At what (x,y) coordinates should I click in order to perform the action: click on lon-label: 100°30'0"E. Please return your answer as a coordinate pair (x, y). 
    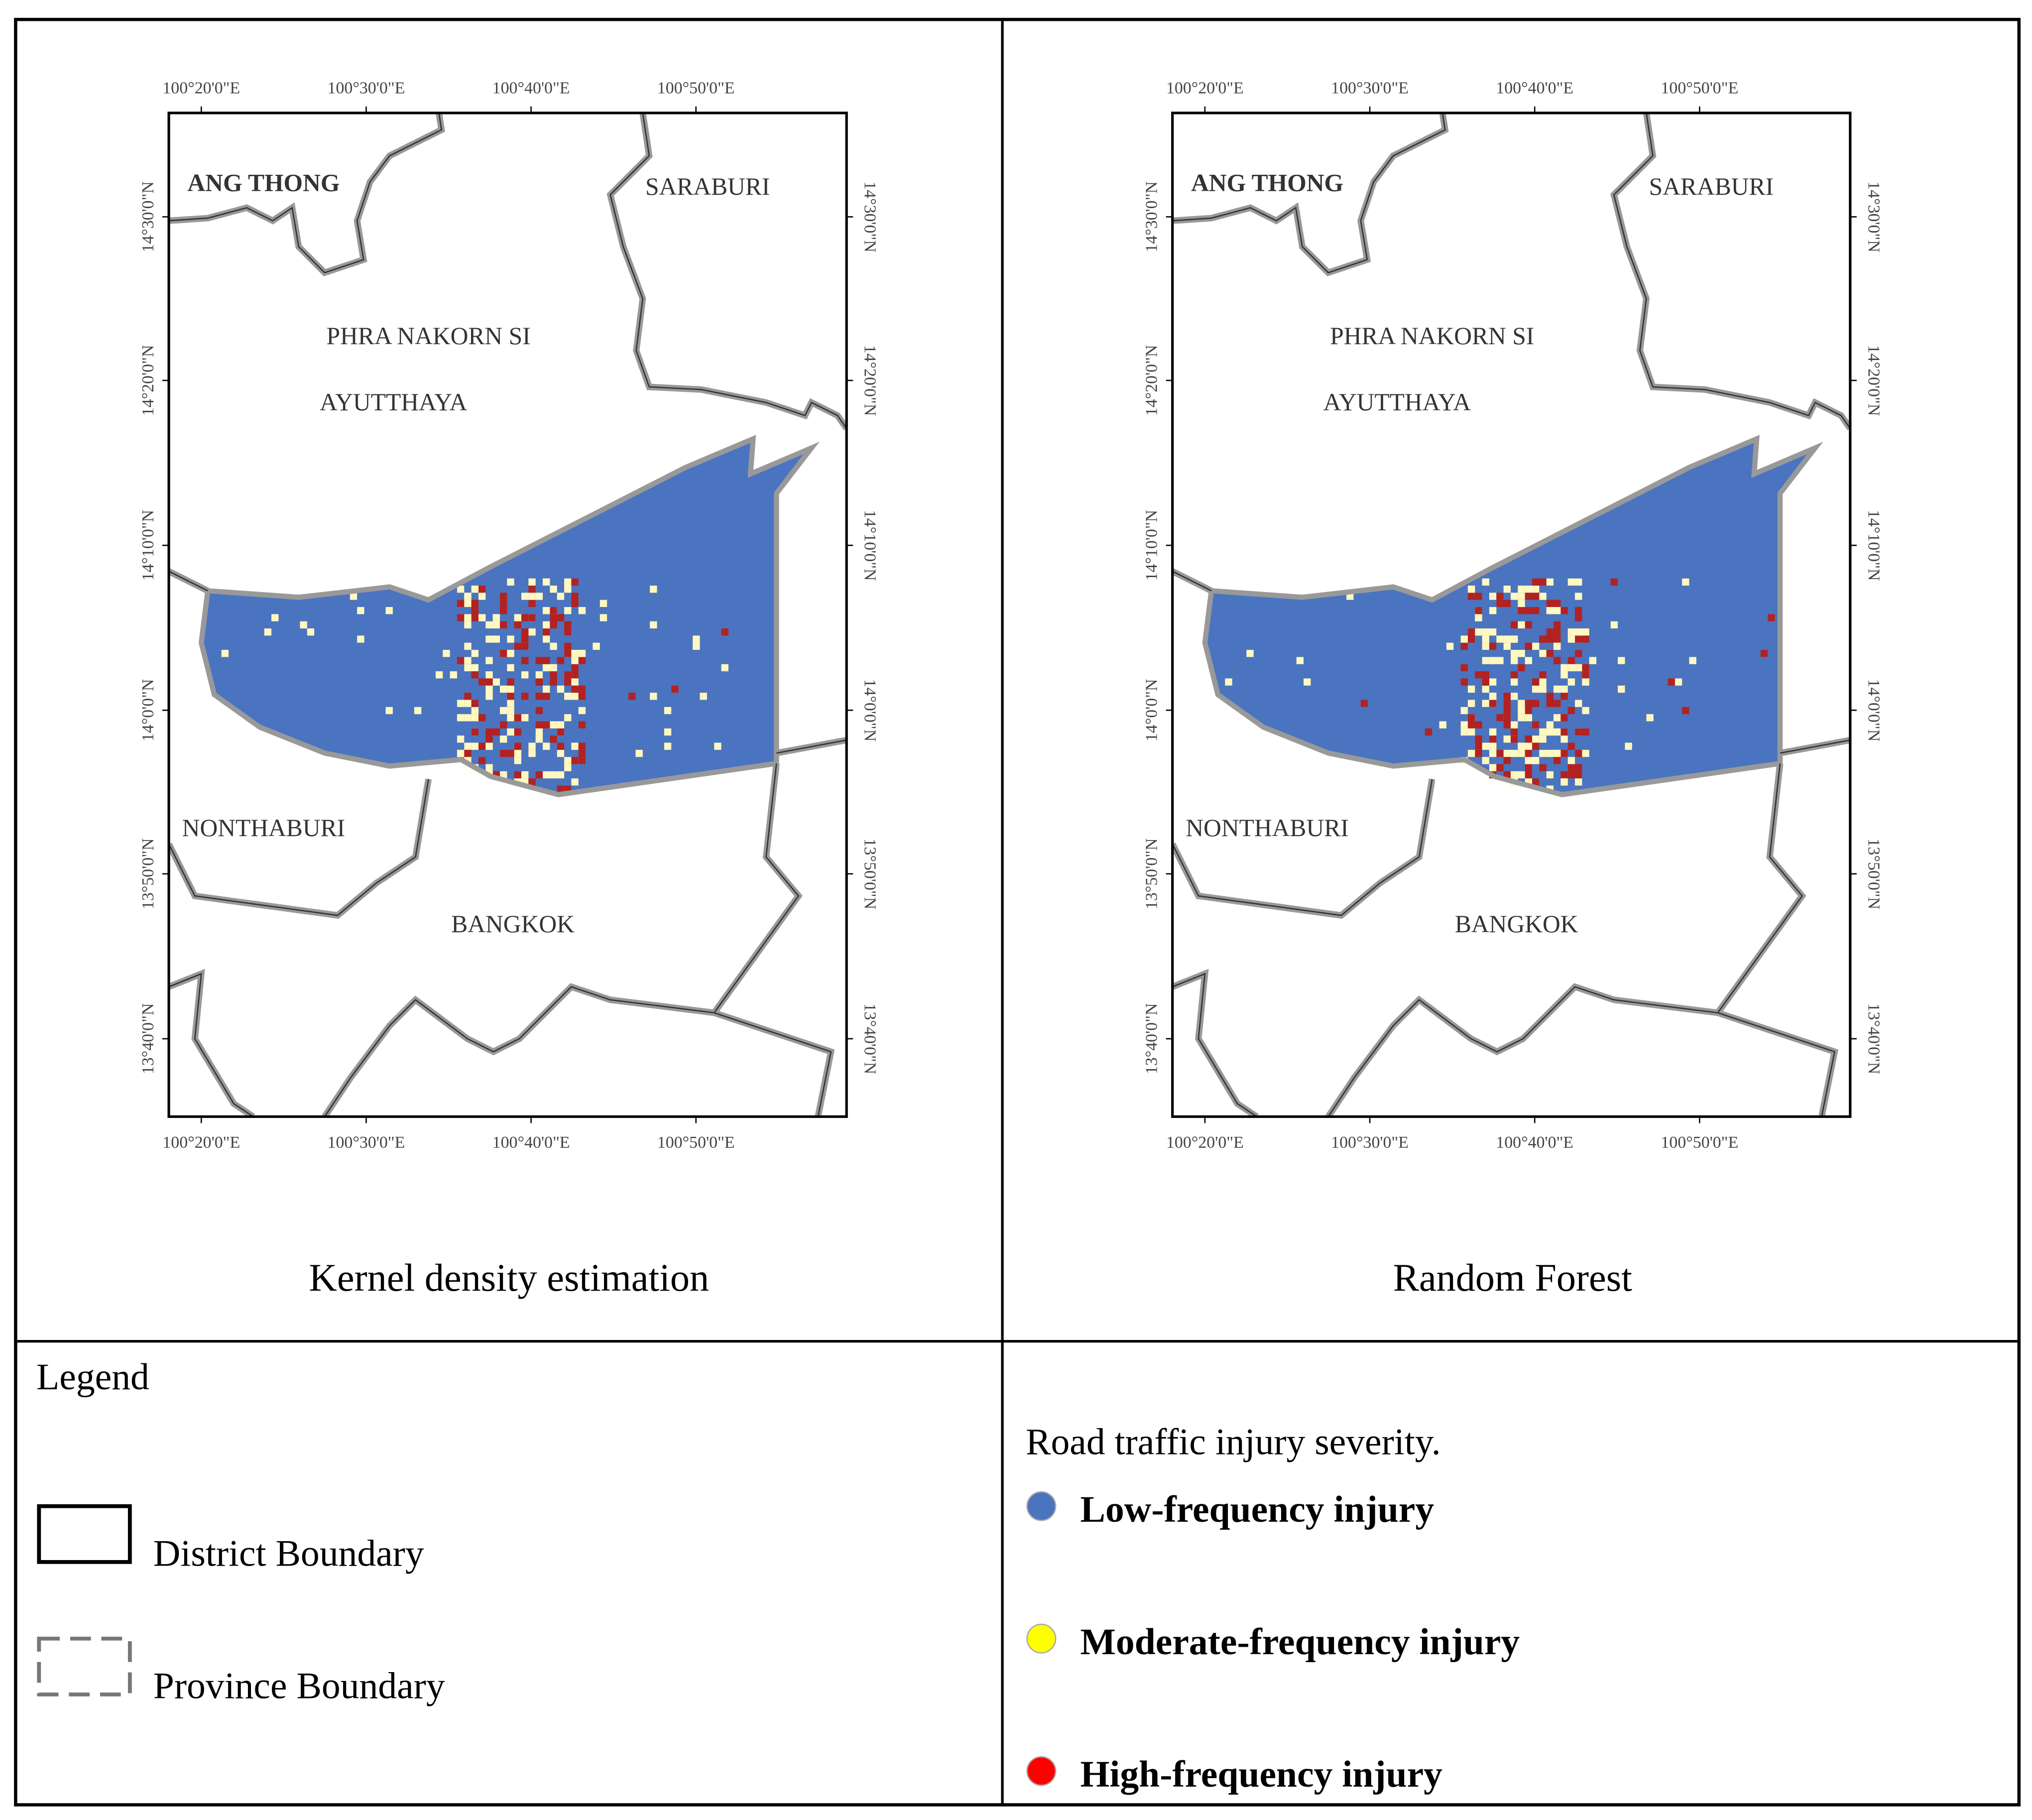
    Looking at the image, I should click on (1370, 1142).